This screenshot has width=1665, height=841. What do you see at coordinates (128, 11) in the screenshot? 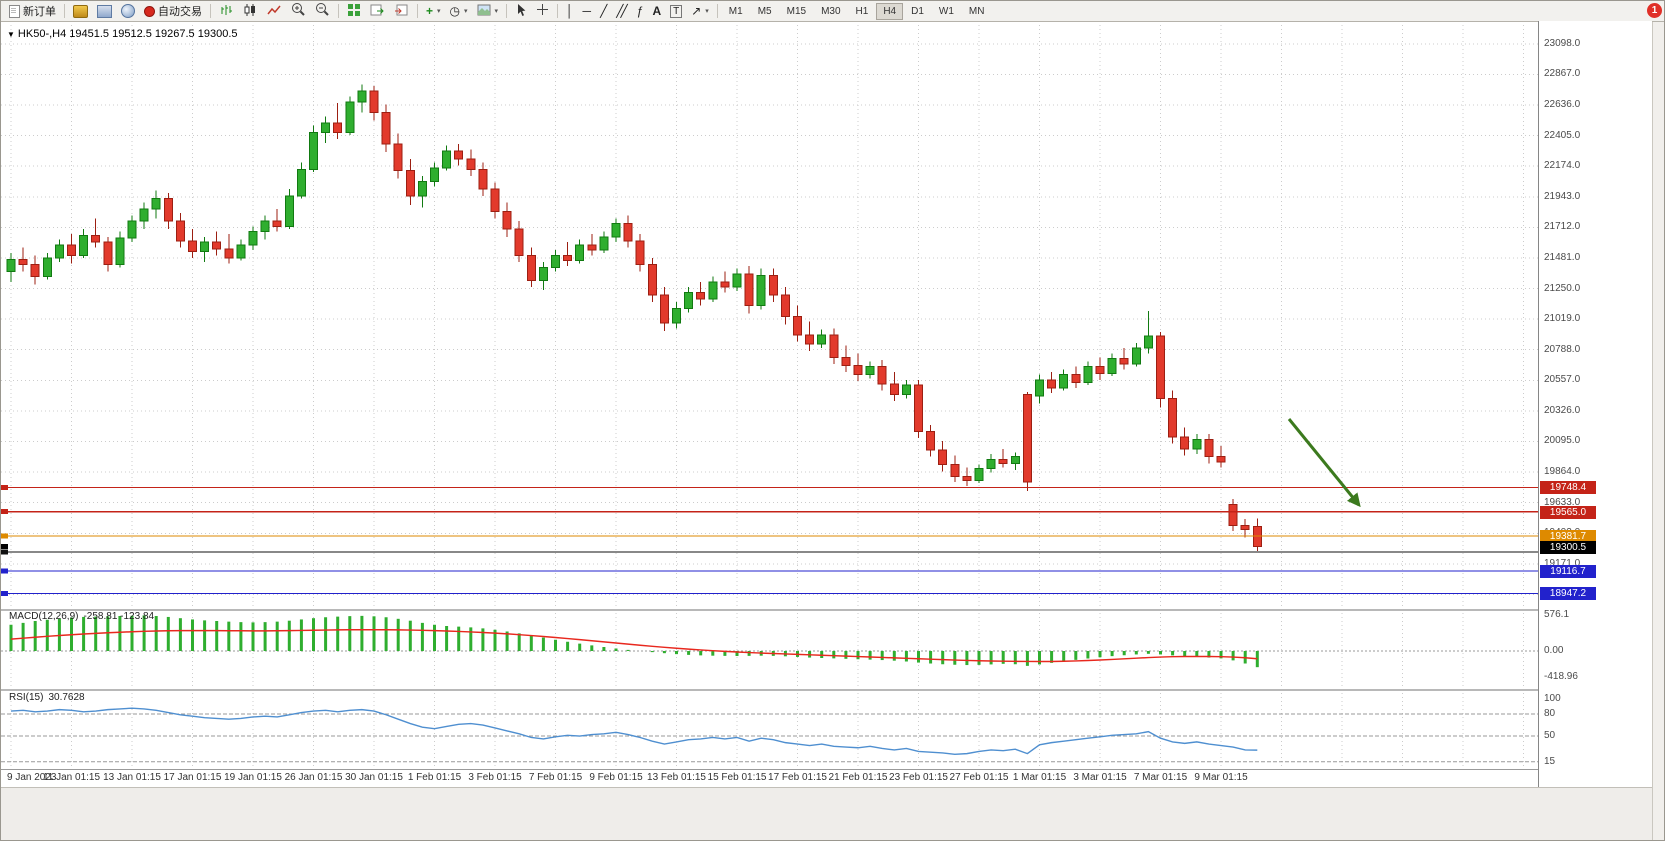
I see `community-button` at bounding box center [128, 11].